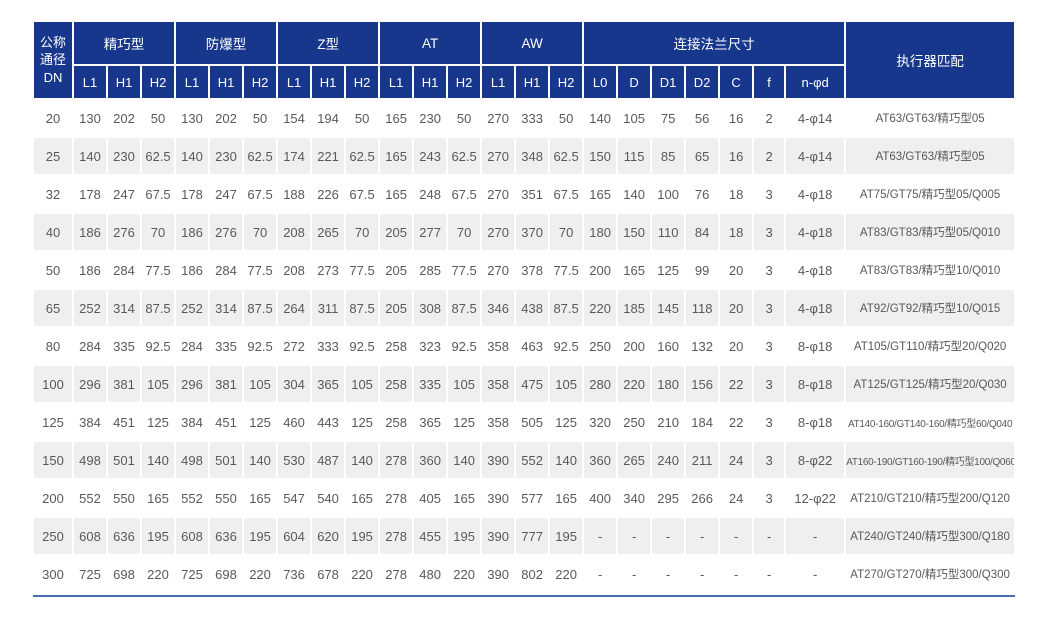 This screenshot has height=622, width=1057. I want to click on value-cell: 295, so click(668, 498).